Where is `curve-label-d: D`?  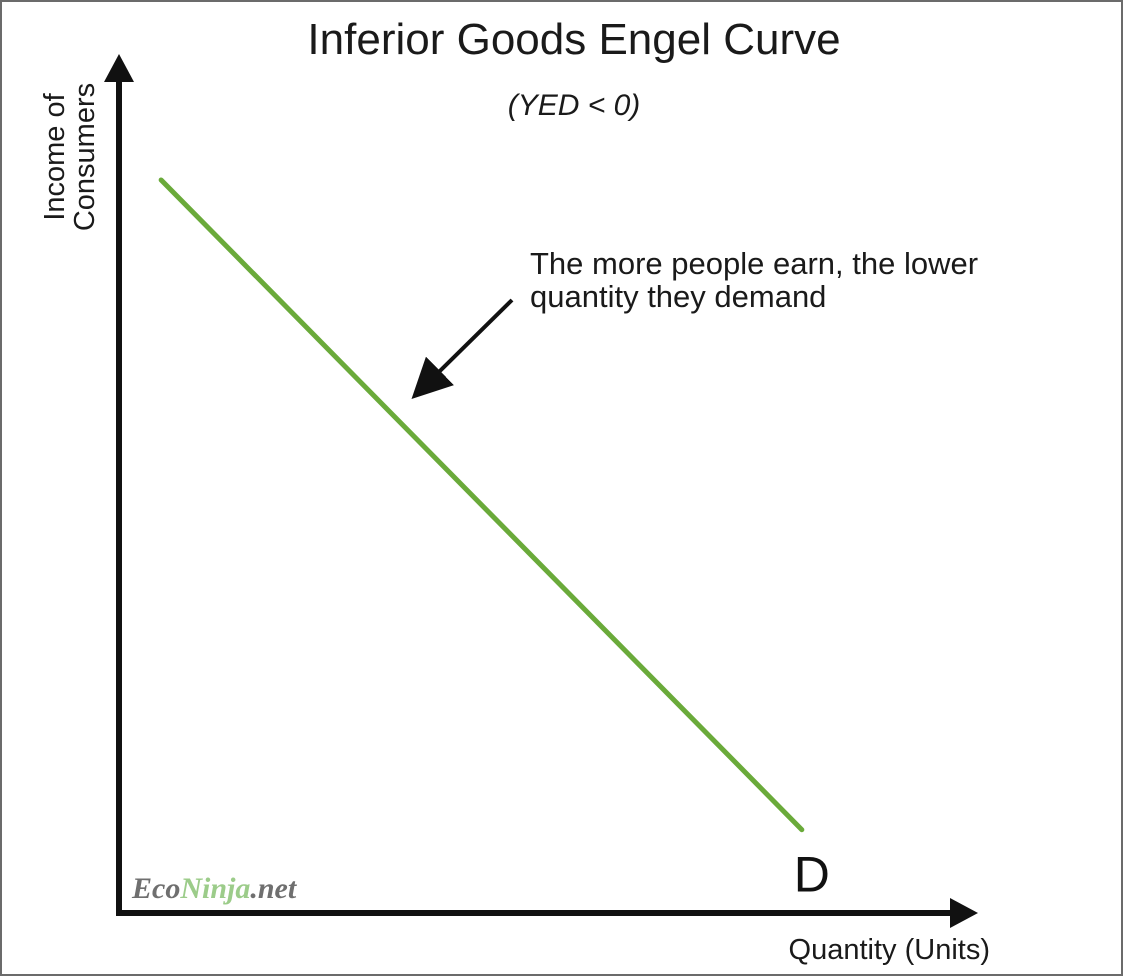 curve-label-d: D is located at coordinates (812, 875).